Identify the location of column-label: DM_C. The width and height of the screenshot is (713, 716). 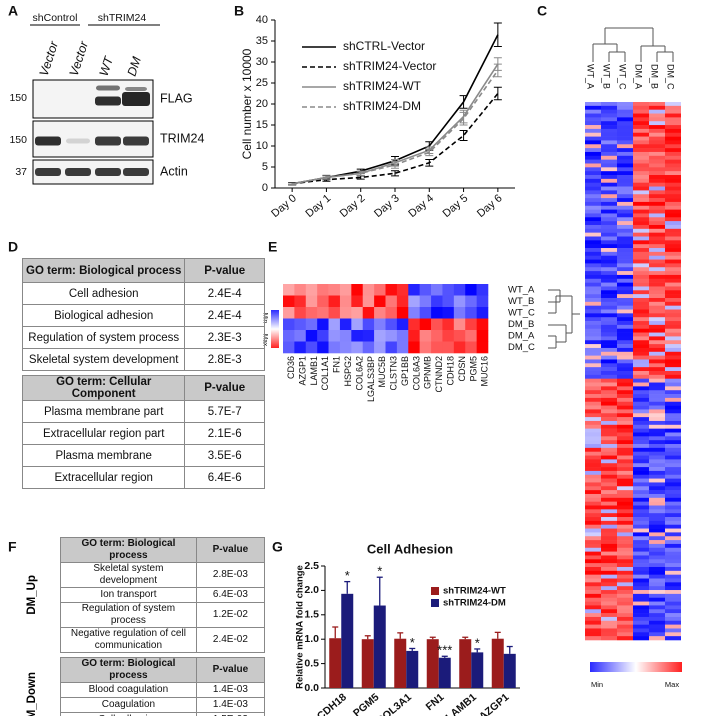
(671, 77).